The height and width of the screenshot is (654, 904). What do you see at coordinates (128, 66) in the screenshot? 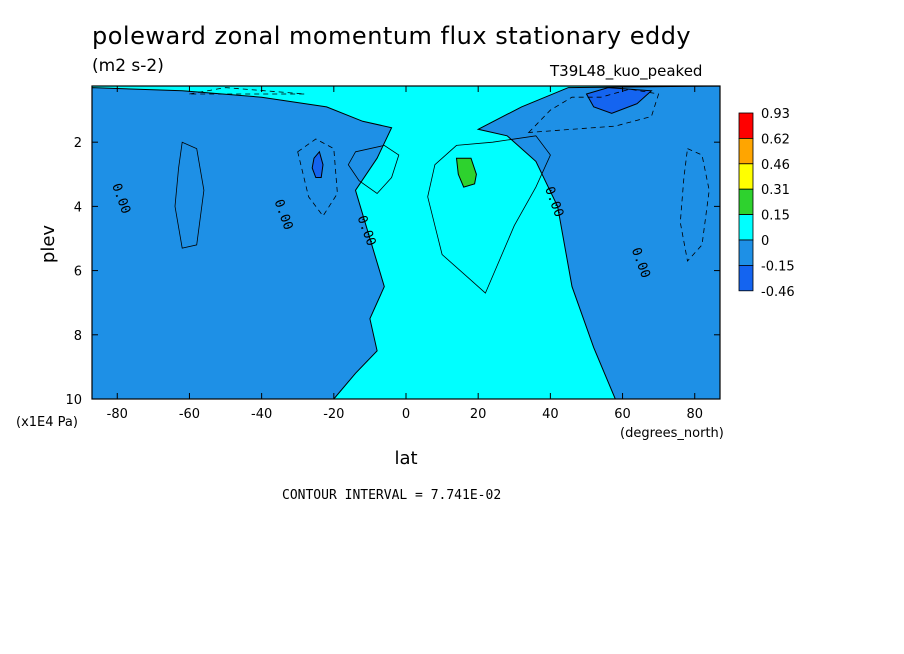
I see `chart-units: (m2 s-2)` at bounding box center [128, 66].